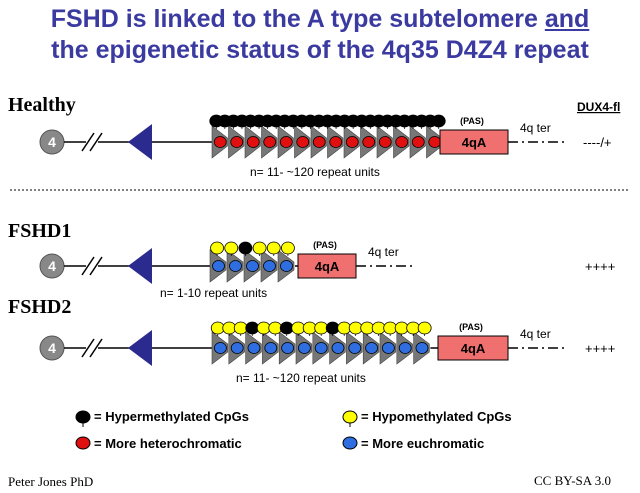  Describe the element at coordinates (51, 481) in the screenshot. I see `author-credit: Peter Jones PhD` at that location.